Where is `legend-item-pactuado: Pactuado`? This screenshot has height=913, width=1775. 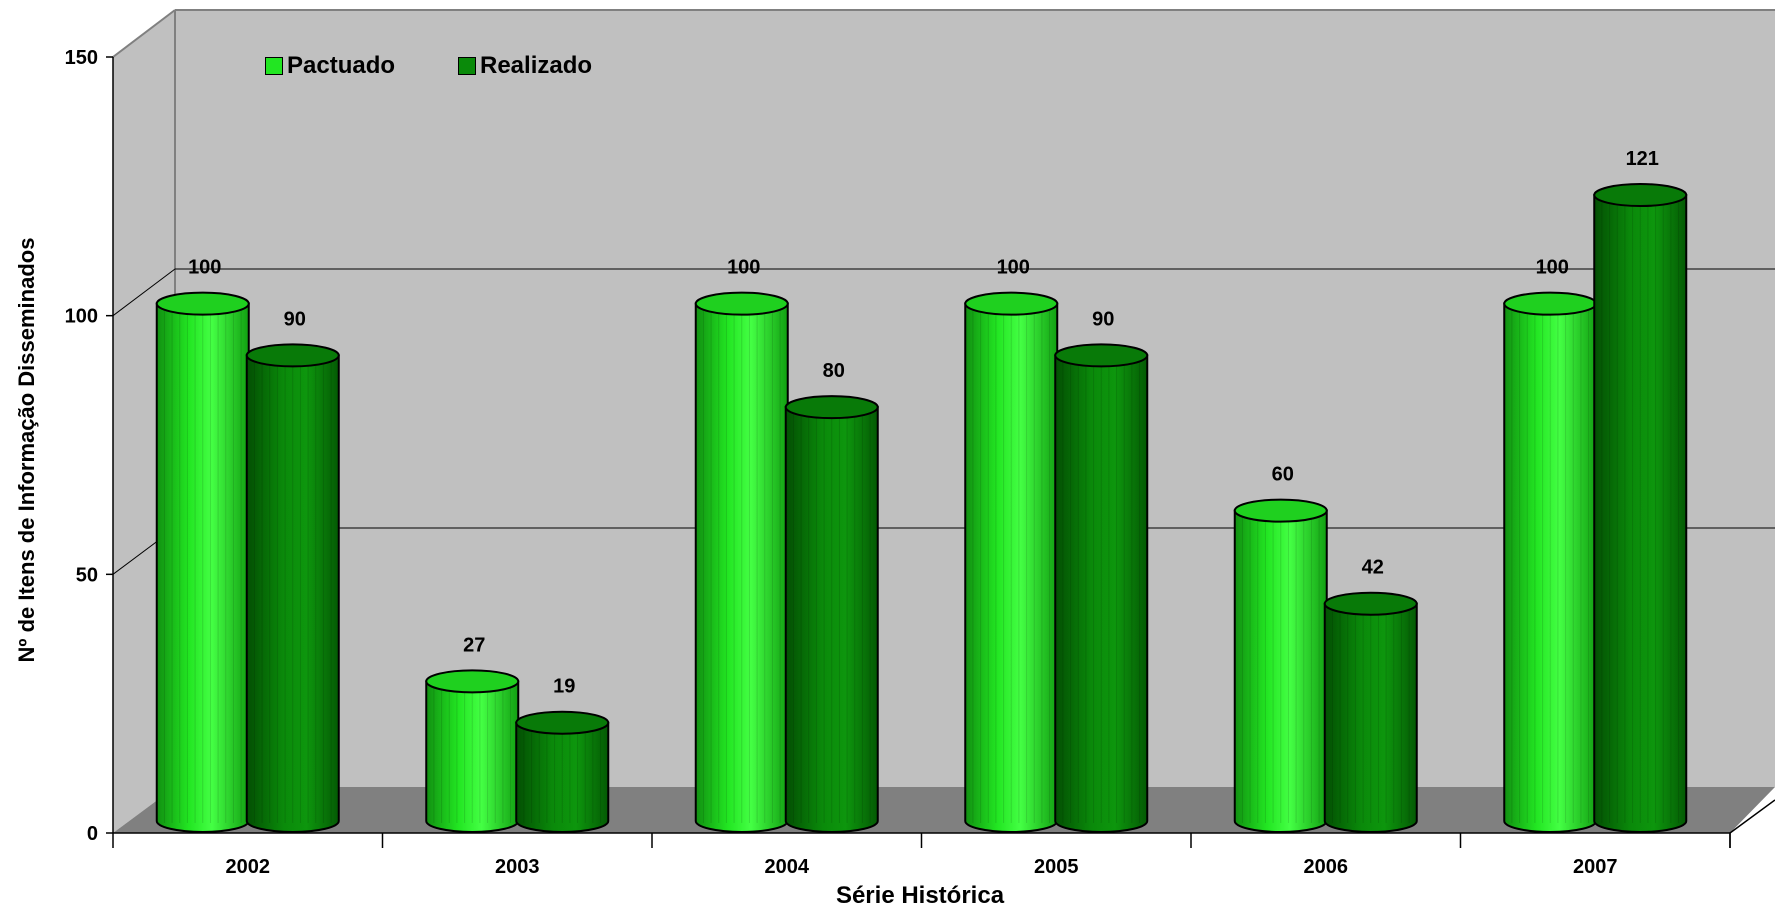 legend-item-pactuado: Pactuado is located at coordinates (330, 66).